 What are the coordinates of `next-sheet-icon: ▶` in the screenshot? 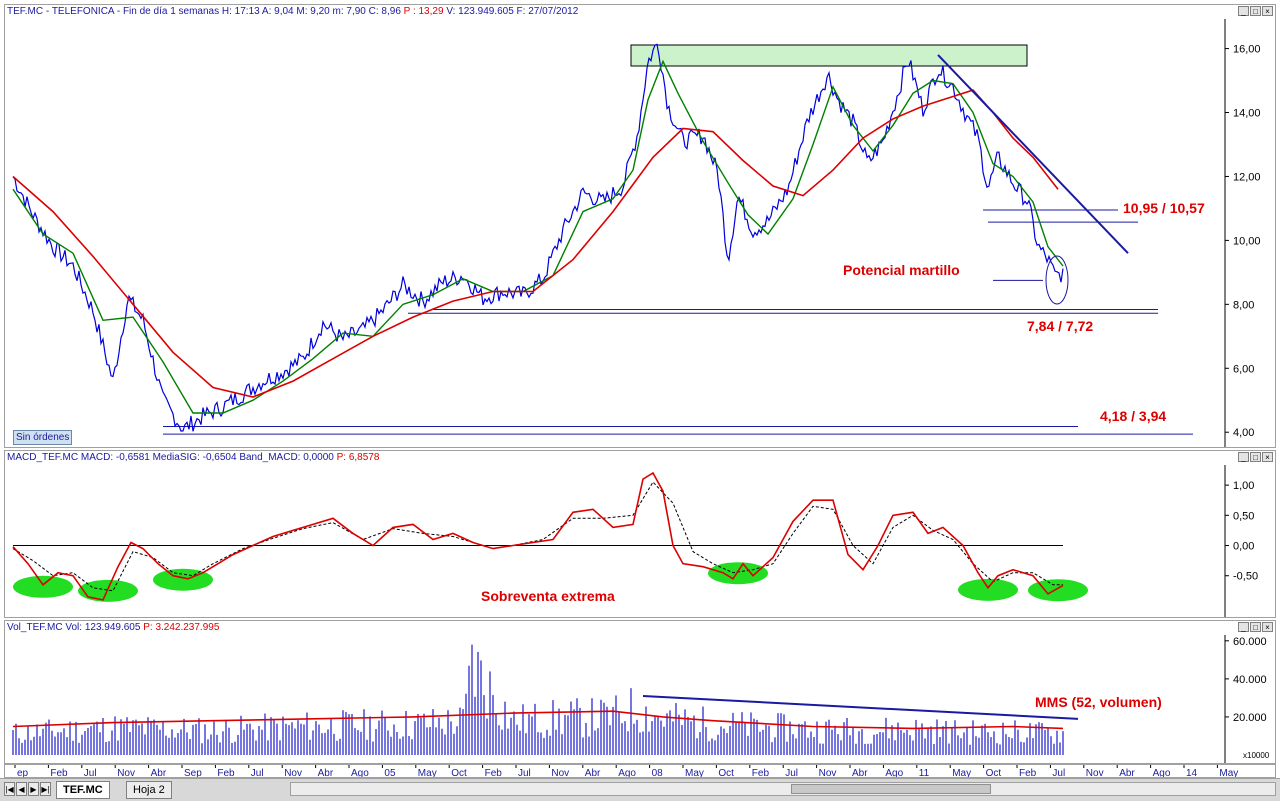 It's located at (33, 789).